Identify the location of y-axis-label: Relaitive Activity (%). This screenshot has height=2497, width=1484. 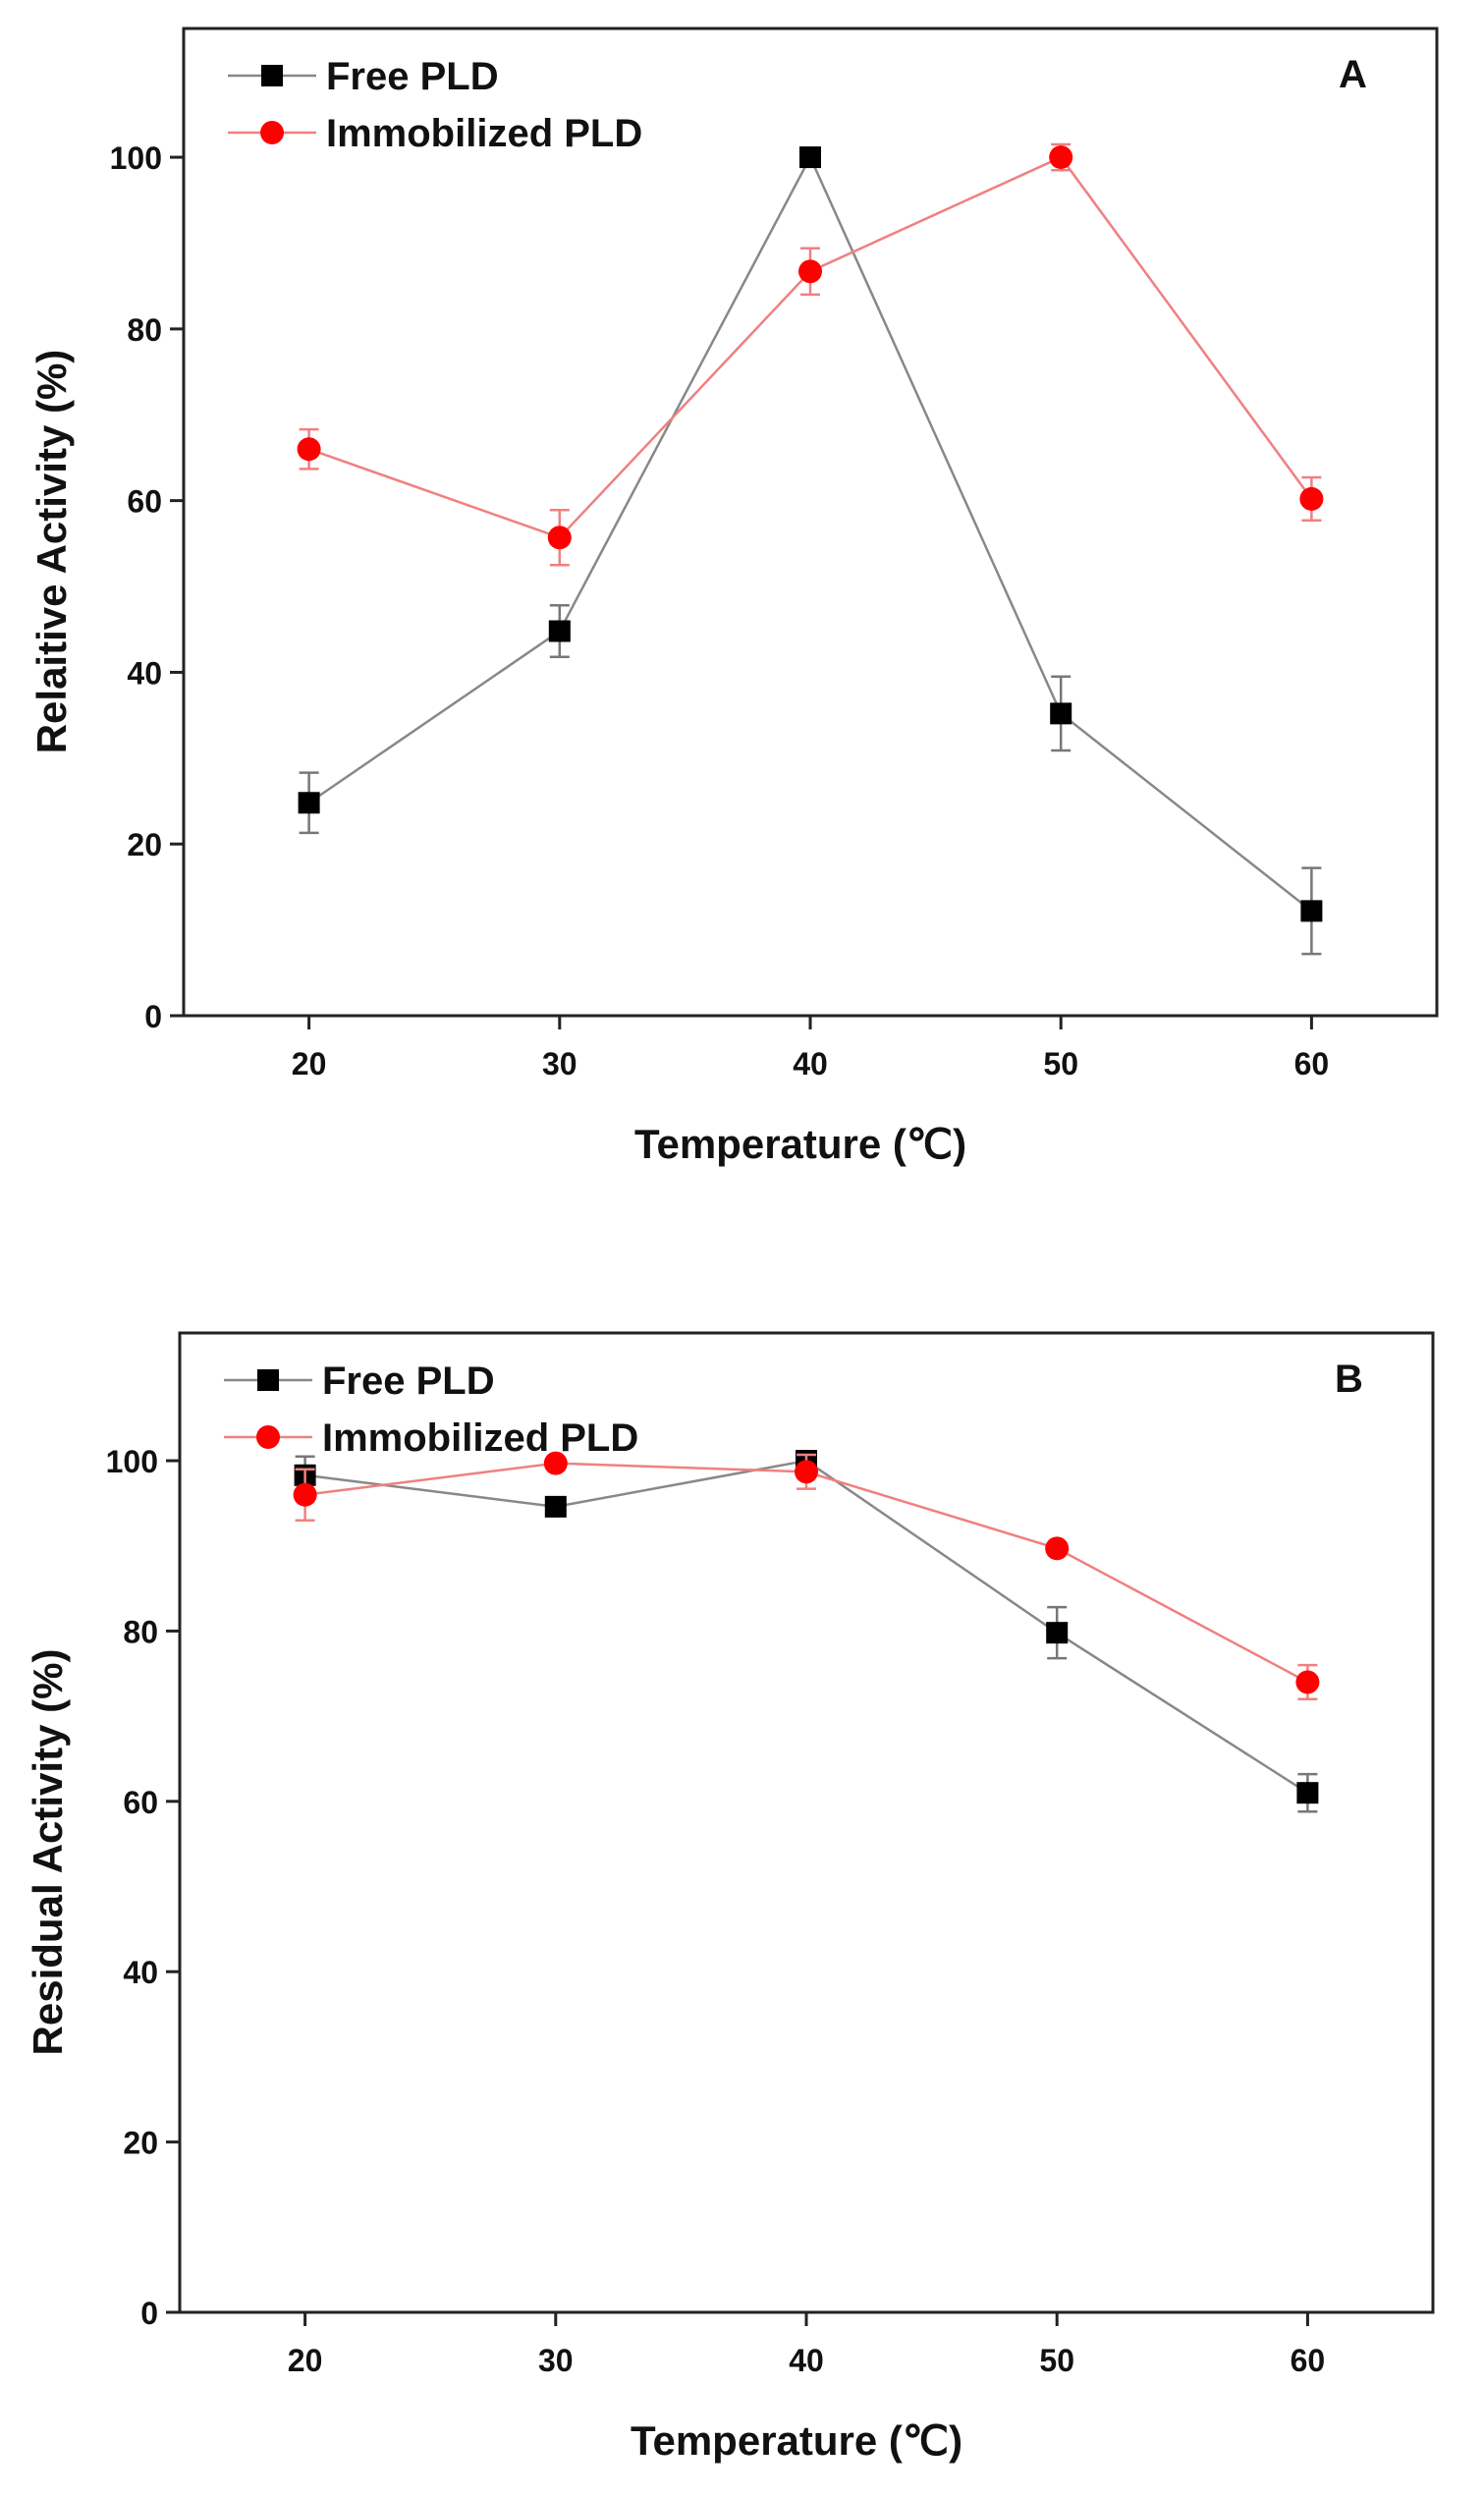
(51, 552).